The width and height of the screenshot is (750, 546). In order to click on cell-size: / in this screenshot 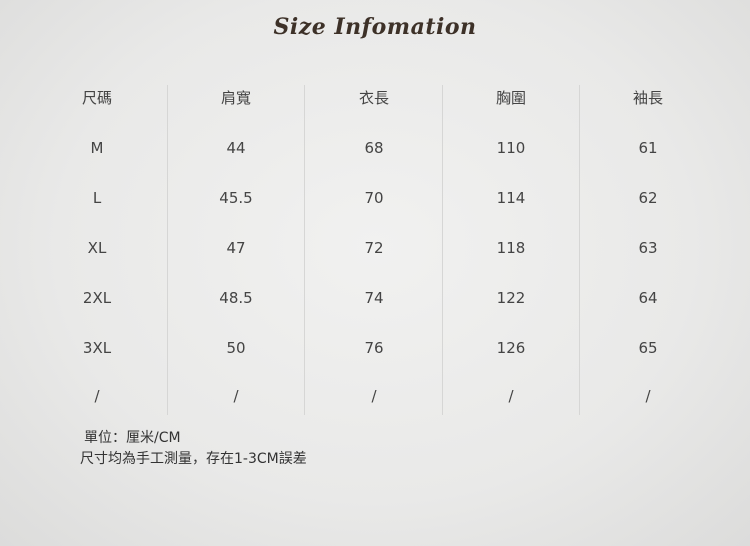, I will do `click(97, 396)`.